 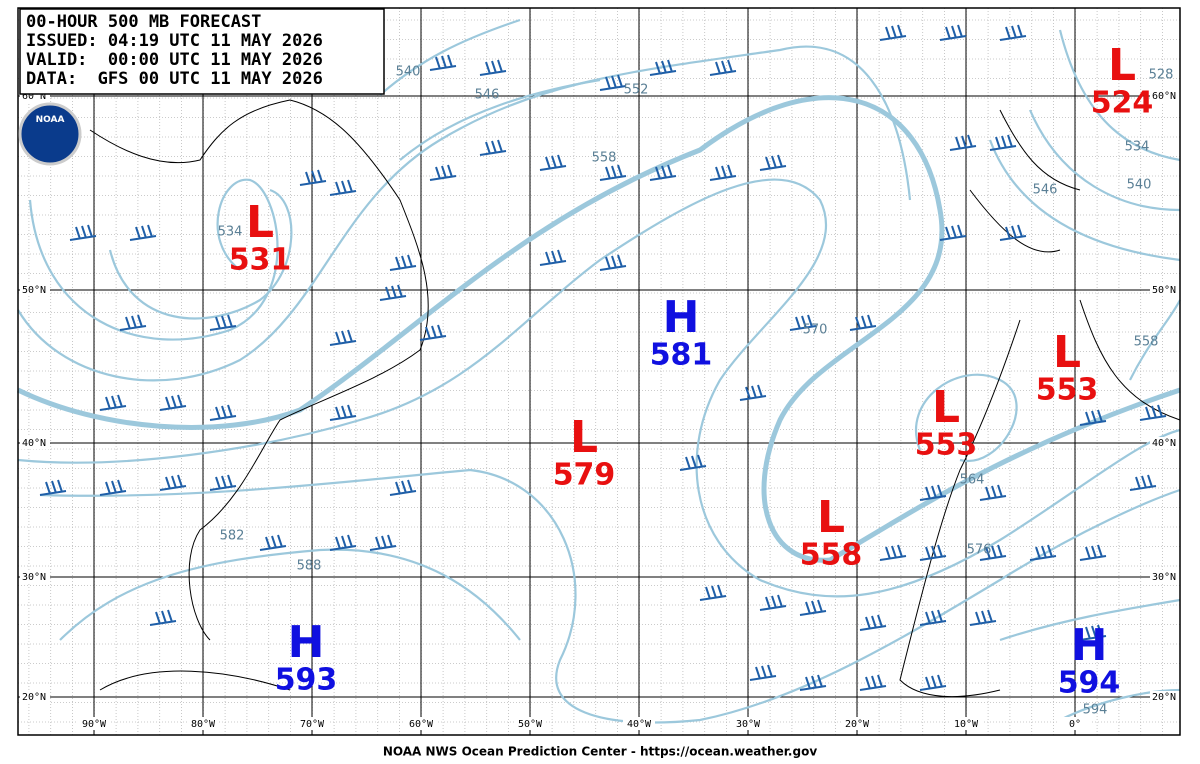 I want to click on lat-label: 20°N, so click(x=1164, y=697).